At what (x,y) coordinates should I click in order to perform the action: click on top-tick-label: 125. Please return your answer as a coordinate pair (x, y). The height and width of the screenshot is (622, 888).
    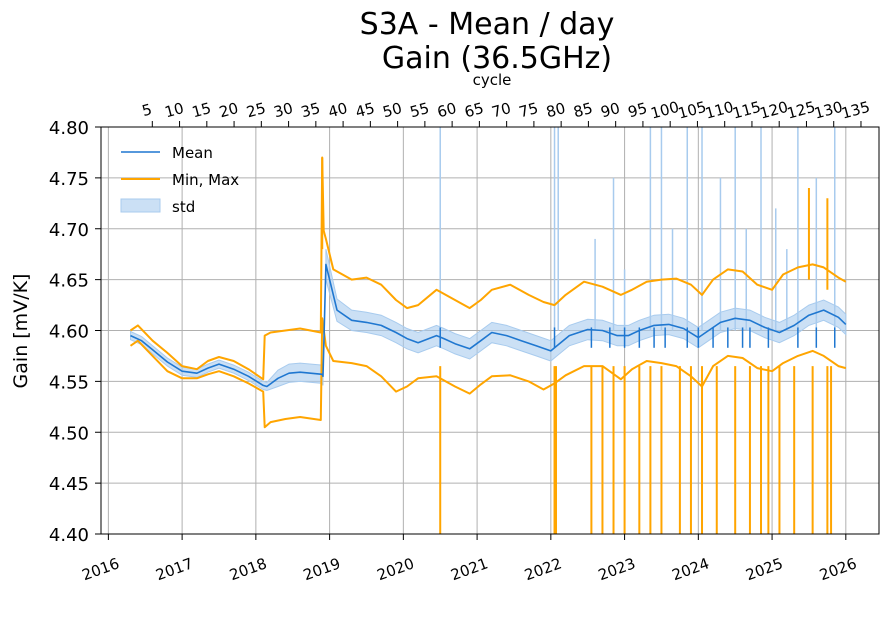
    Looking at the image, I should click on (801, 110).